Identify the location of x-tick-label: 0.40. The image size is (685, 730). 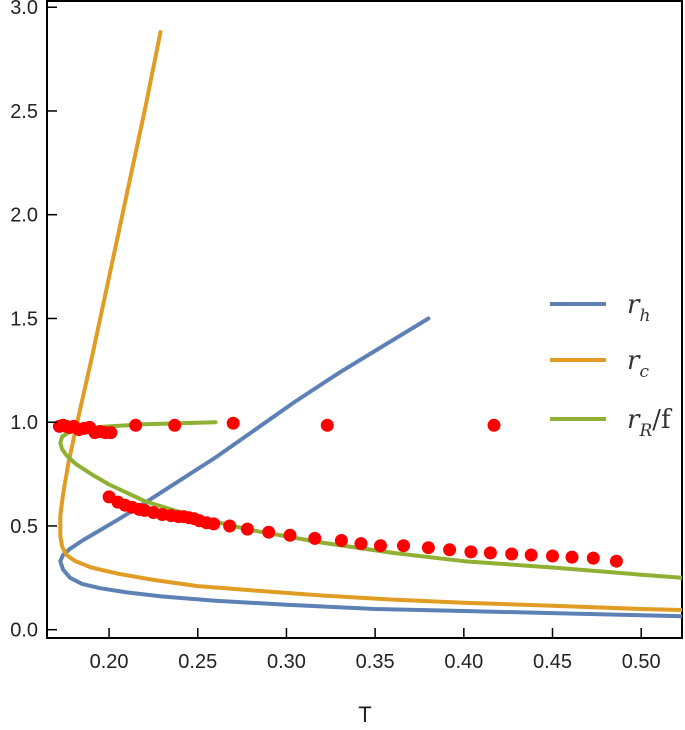
(463, 662).